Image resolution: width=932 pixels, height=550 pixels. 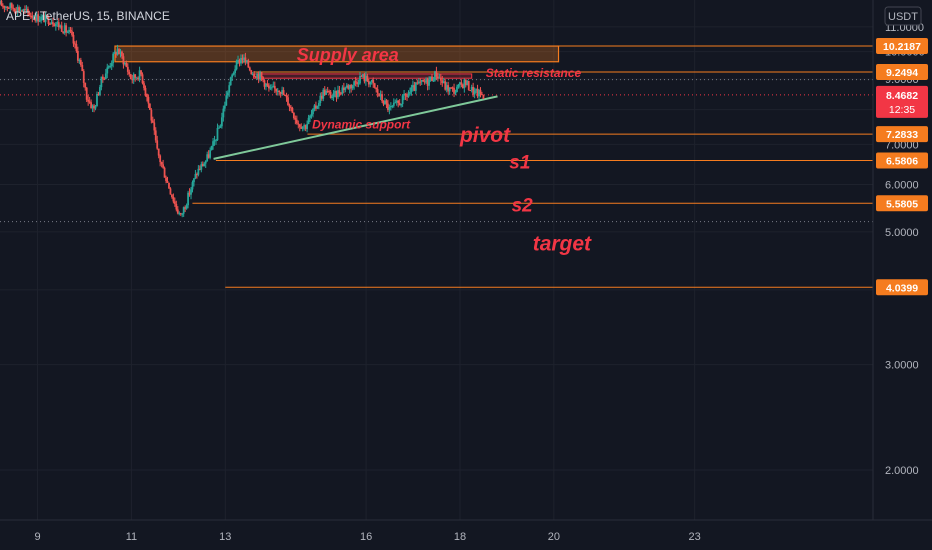 I want to click on pivot-label: pivot, so click(x=485, y=135).